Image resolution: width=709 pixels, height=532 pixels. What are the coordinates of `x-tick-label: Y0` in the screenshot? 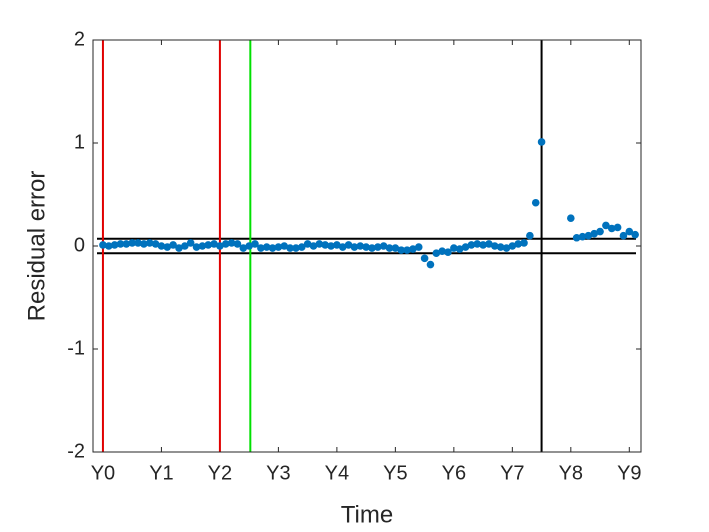 It's located at (103, 473).